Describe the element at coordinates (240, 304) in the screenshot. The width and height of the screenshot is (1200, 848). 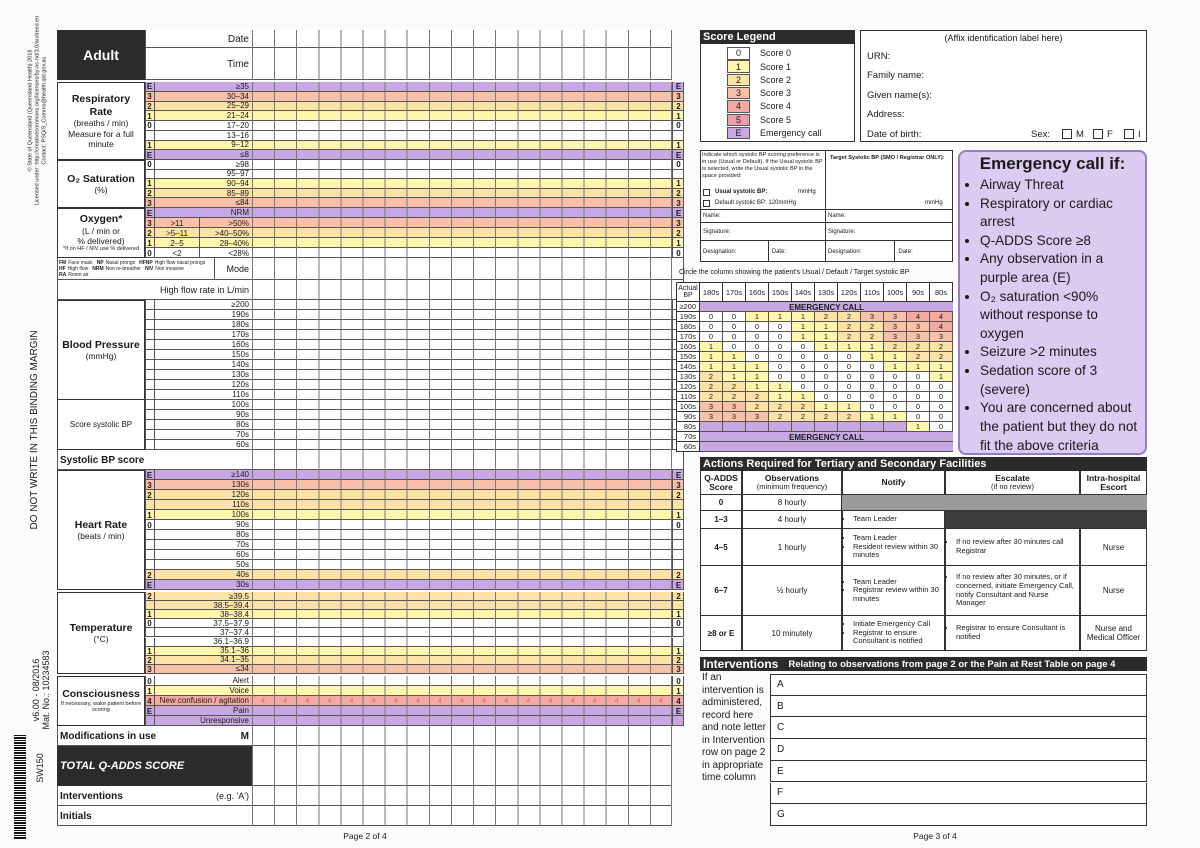
I see `row-range: ≥200` at that location.